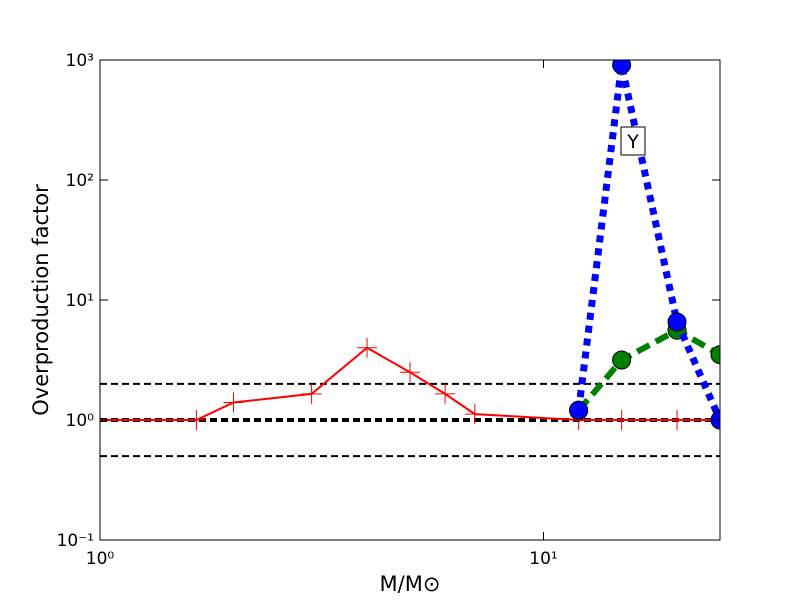 The width and height of the screenshot is (800, 604). I want to click on x-axis-label: M/M⊙, so click(410, 584).